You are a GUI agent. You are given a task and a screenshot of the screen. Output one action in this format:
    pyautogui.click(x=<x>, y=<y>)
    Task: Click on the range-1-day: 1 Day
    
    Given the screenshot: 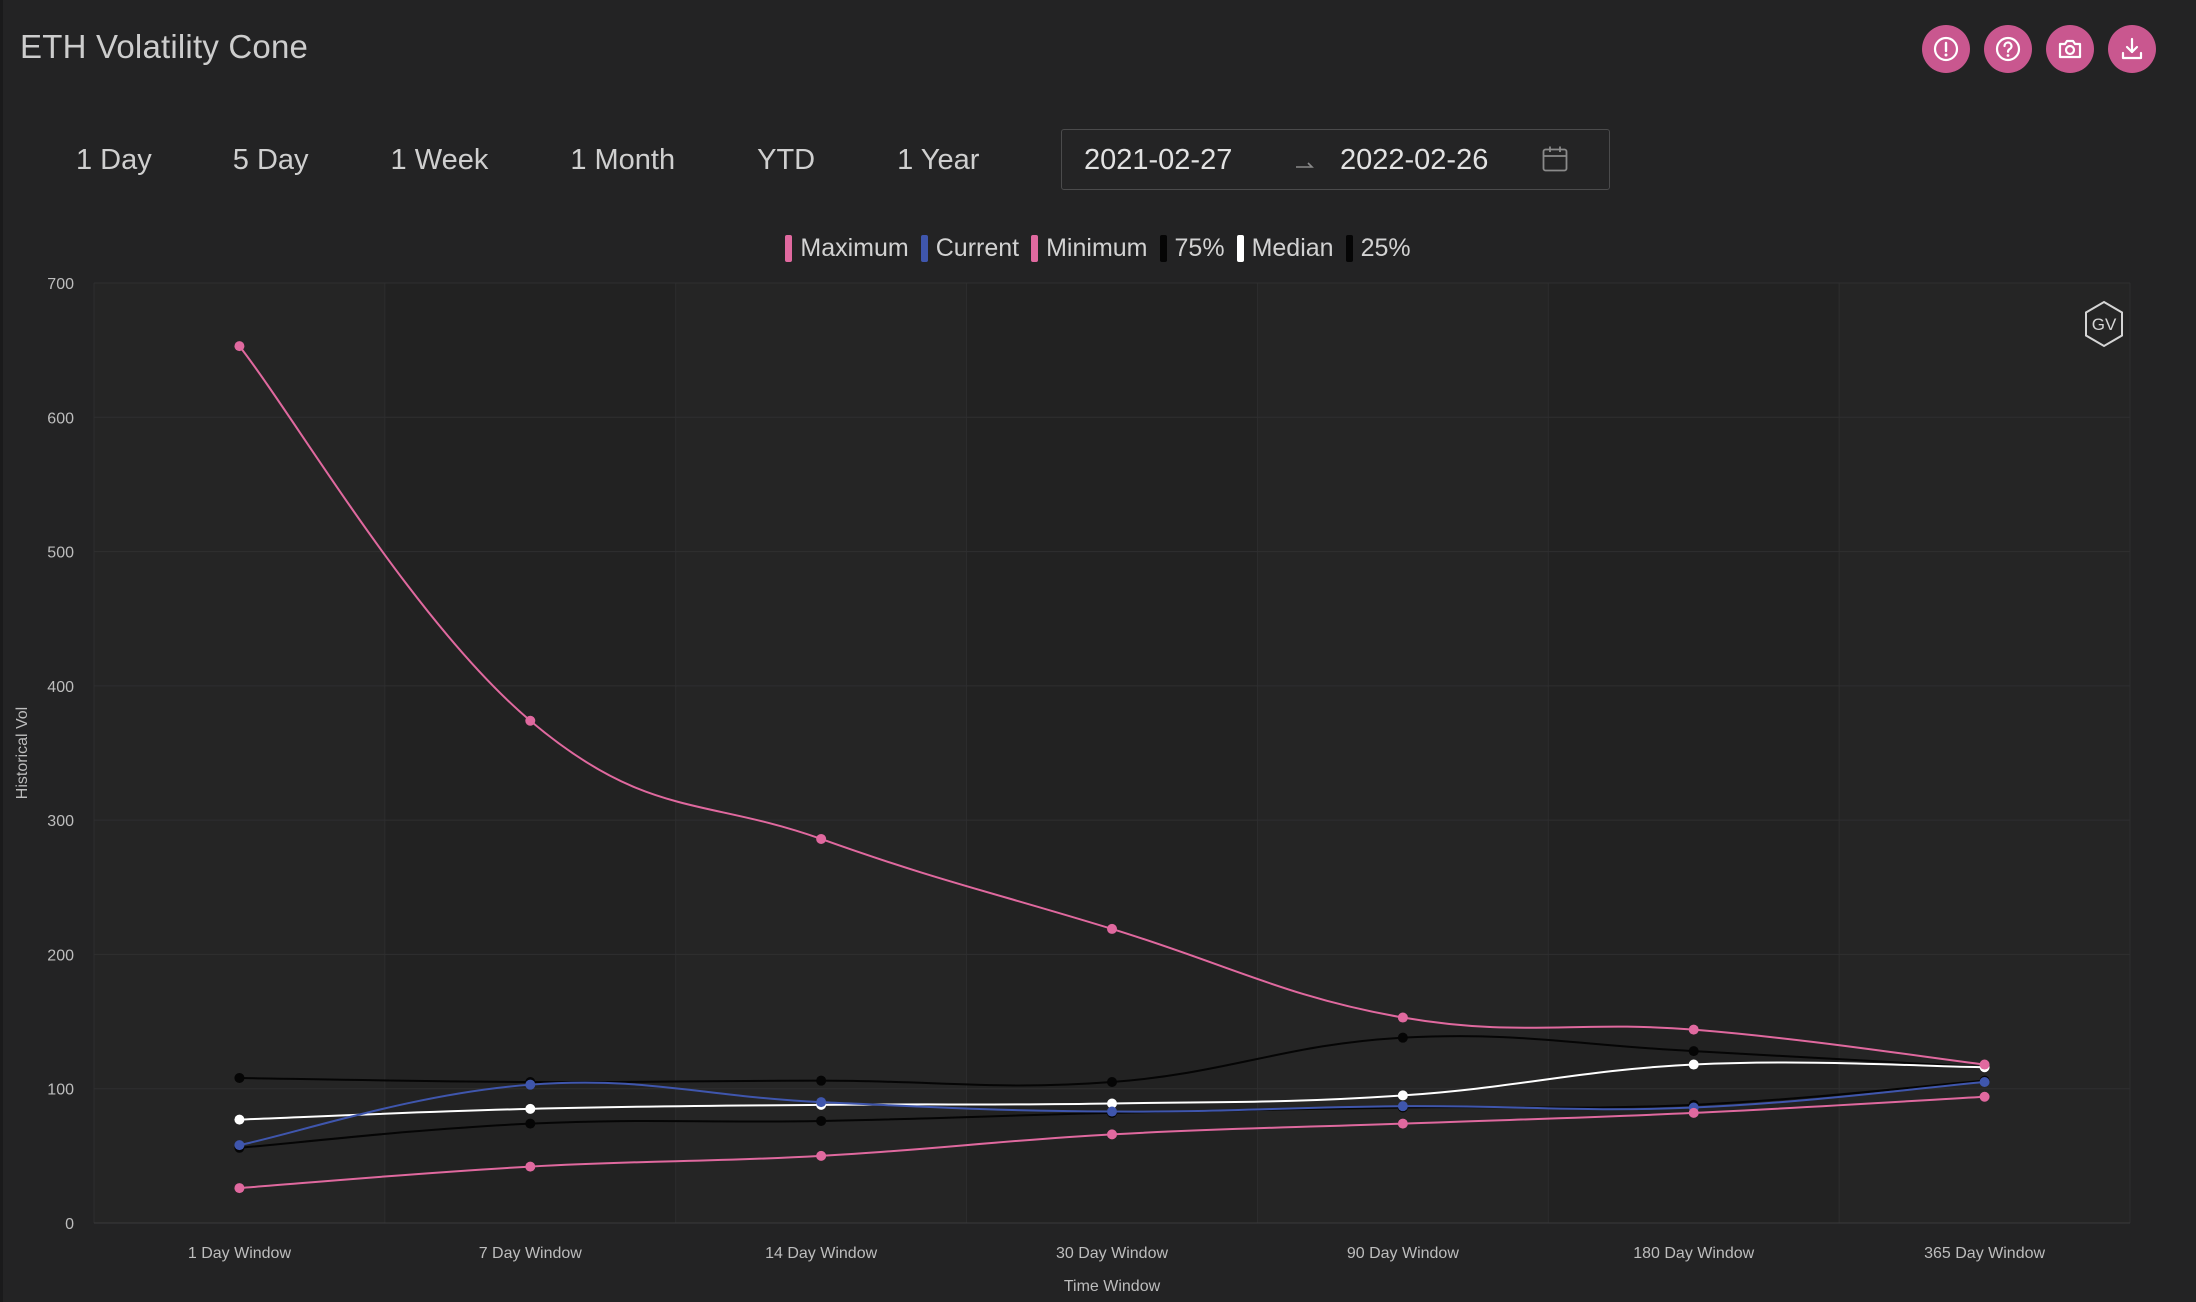 What is the action you would take?
    pyautogui.click(x=114, y=160)
    